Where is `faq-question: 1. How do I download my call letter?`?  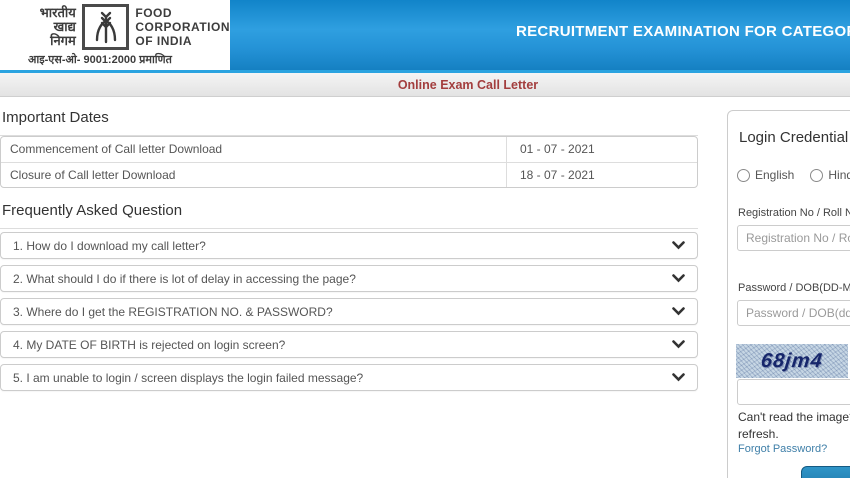 faq-question: 1. How do I download my call letter? is located at coordinates (109, 245).